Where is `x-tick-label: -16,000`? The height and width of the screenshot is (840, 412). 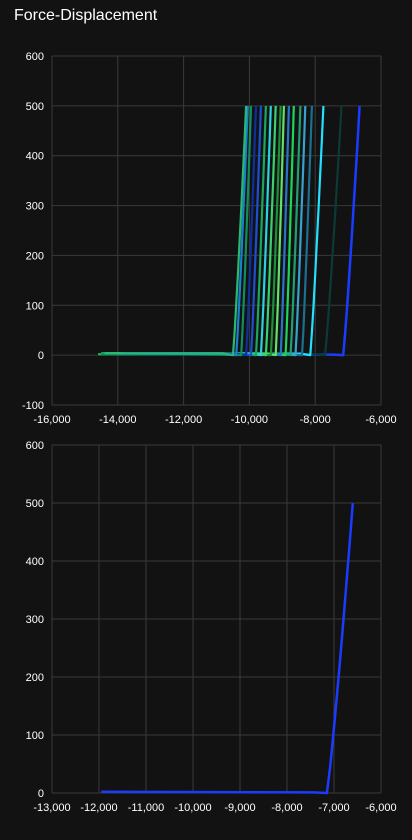 x-tick-label: -16,000 is located at coordinates (51, 420).